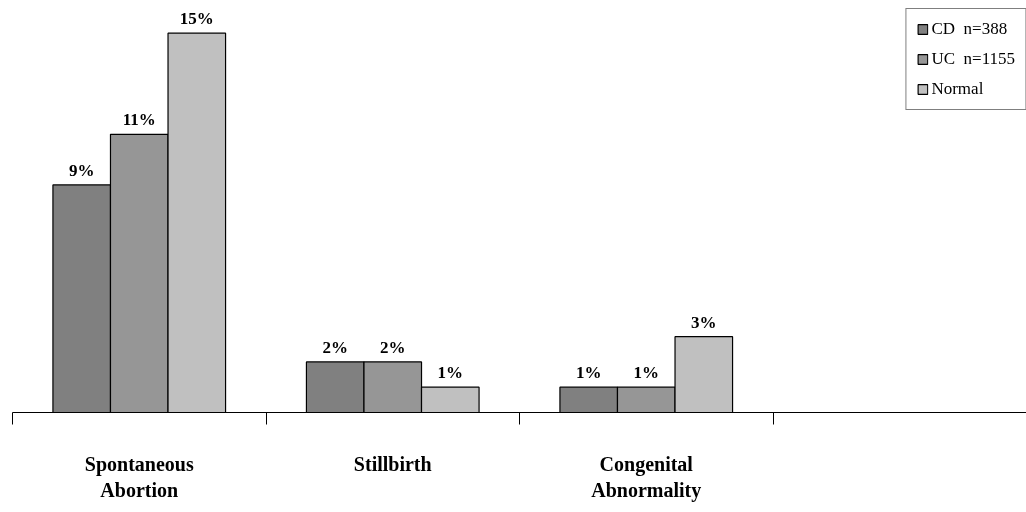 This screenshot has width=1026, height=512. I want to click on data-label: 11%, so click(139, 120).